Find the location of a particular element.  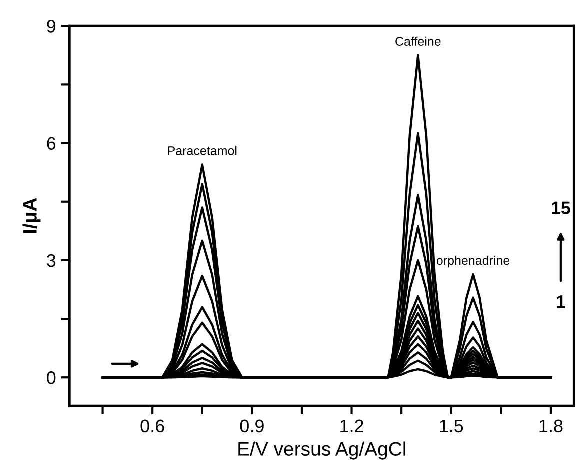

annotation: orphenadrine is located at coordinates (473, 262).